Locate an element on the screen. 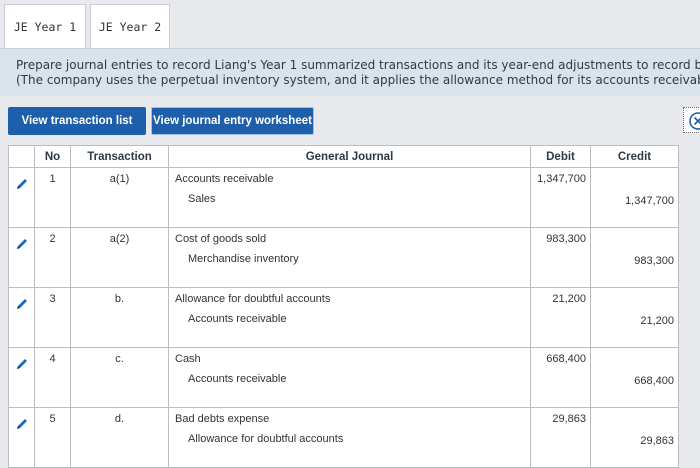  header-edit is located at coordinates (22, 157).